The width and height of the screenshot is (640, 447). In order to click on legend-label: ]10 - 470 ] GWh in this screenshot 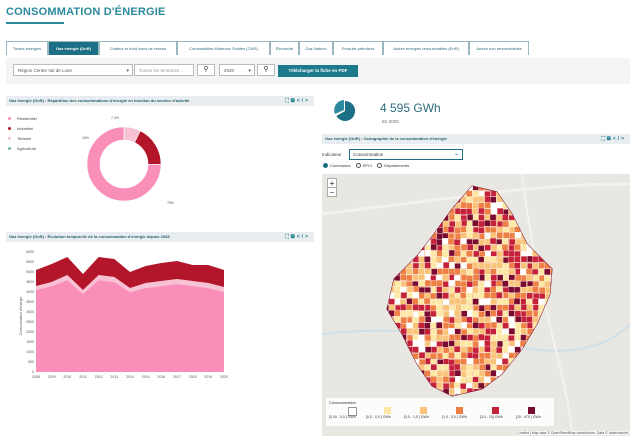, I will do `click(528, 417)`.